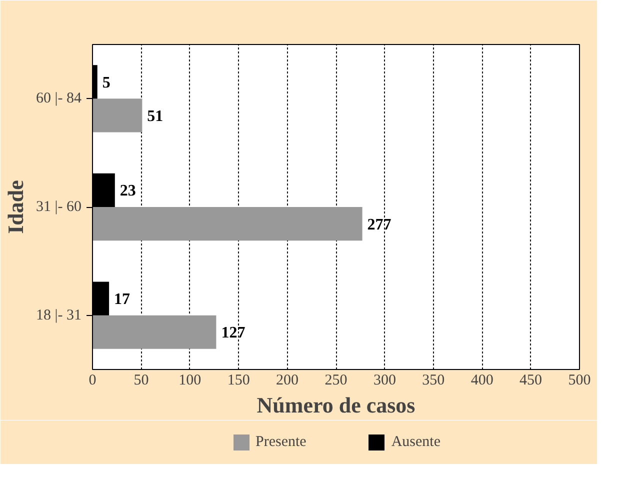 The image size is (634, 492). I want to click on data-label: 23, so click(128, 191).